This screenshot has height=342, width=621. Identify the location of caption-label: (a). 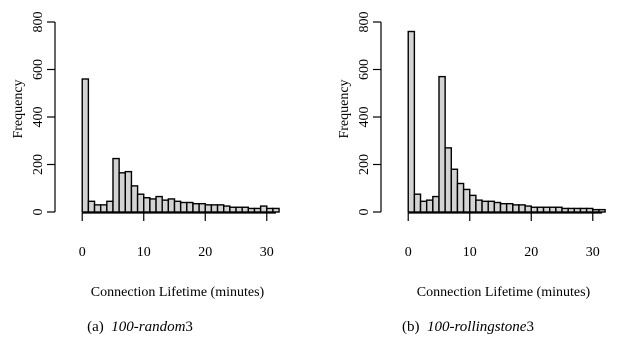
(99, 327).